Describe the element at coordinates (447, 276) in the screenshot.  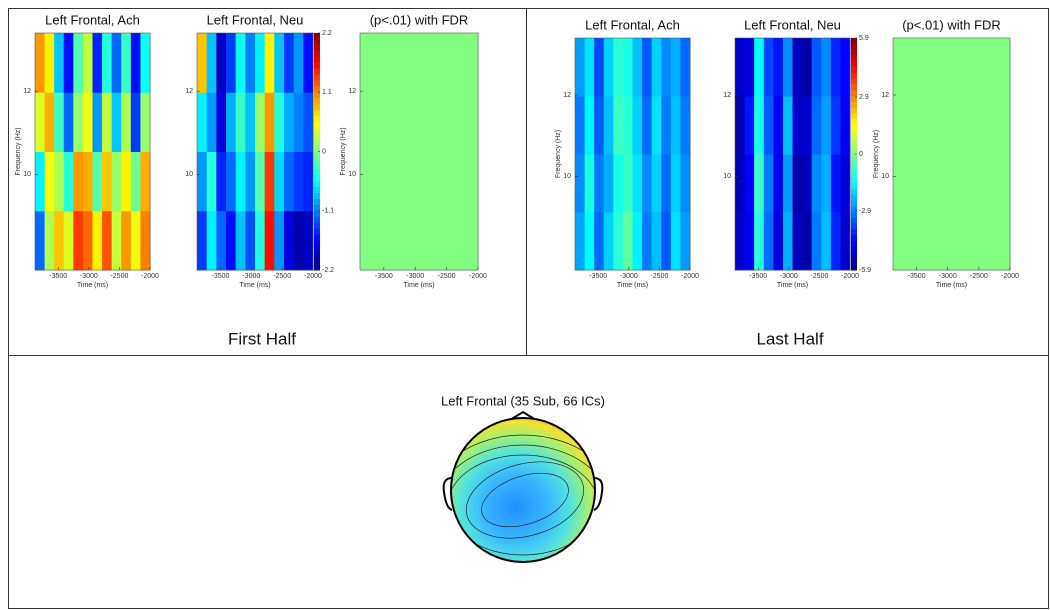
I see `x-tick-label: -2500` at that location.